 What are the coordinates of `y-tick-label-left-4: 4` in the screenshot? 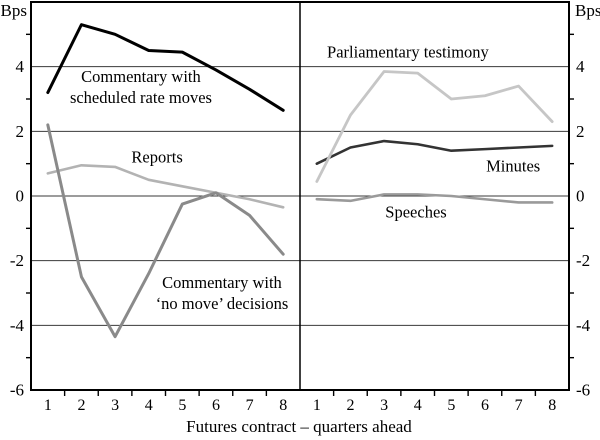 It's located at (20, 66).